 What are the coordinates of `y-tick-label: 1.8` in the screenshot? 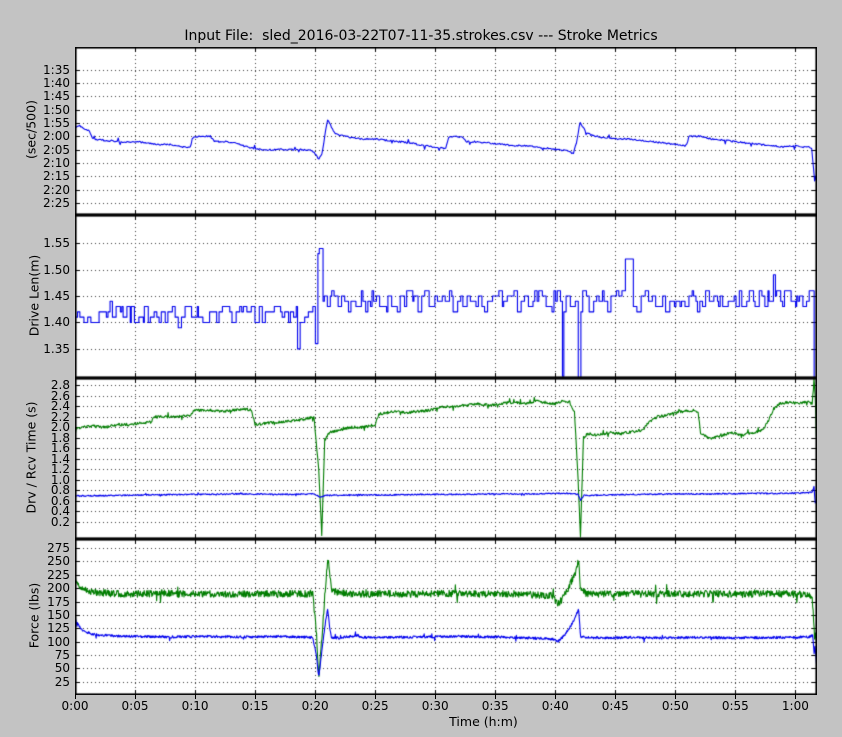 It's located at (60, 437).